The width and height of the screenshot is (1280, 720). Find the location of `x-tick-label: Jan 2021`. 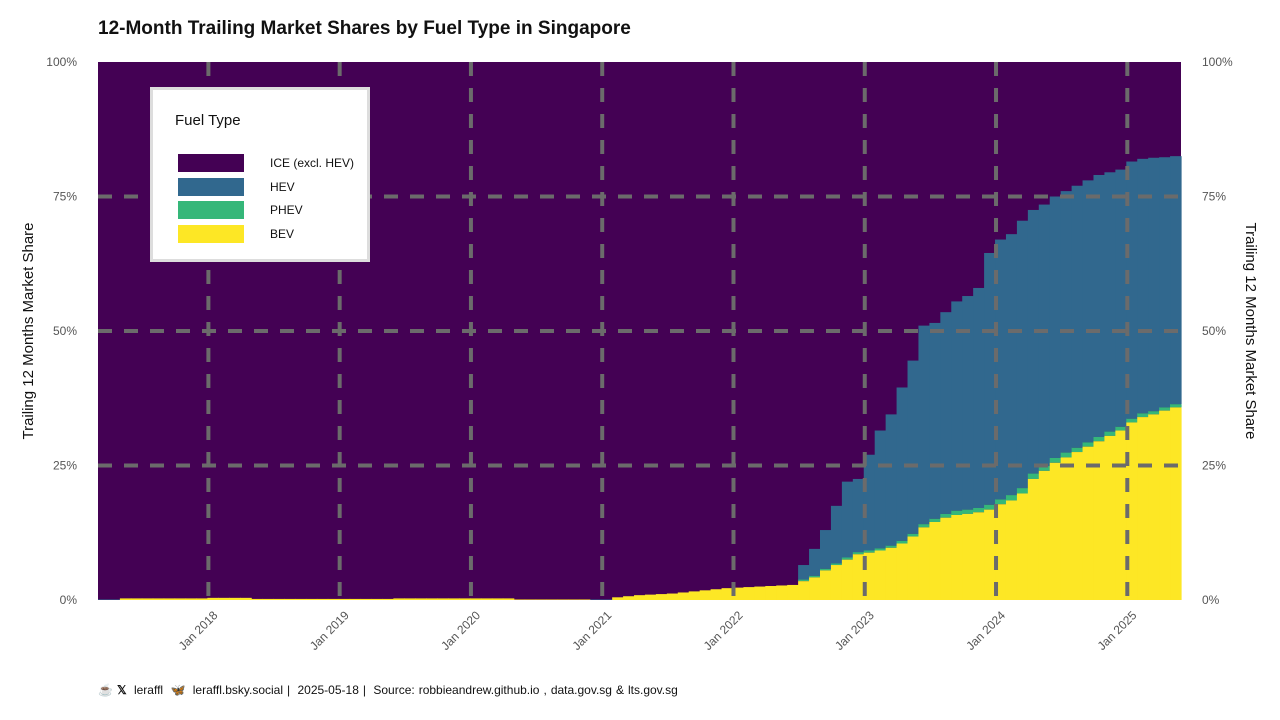

x-tick-label: Jan 2021 is located at coordinates (592, 630).